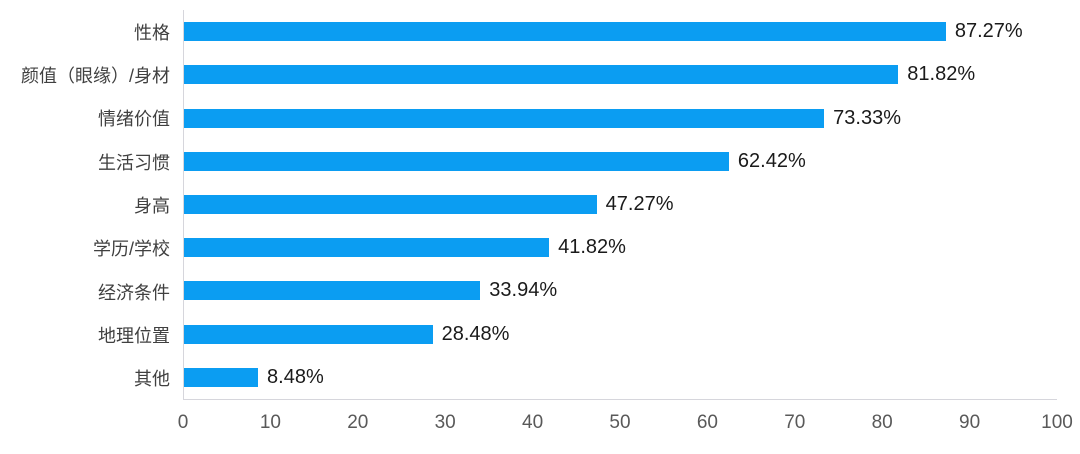  What do you see at coordinates (85, 205) in the screenshot?
I see `category-axis: 性格颜值（眼缘）/身材情绪价值生活习惯身高学历/学校经济条件地理位置其他` at bounding box center [85, 205].